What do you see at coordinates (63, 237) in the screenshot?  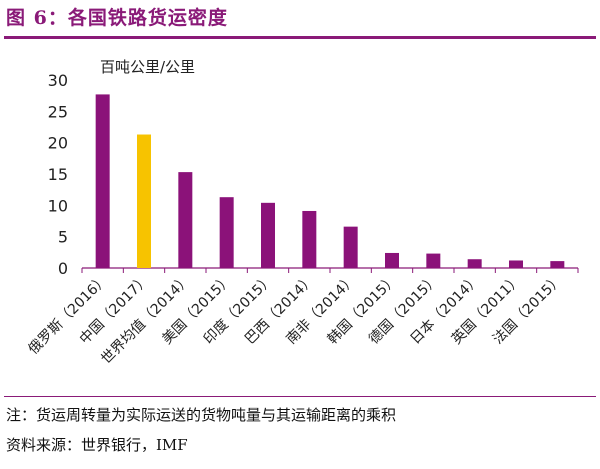 I see `y-tick-label: 5` at bounding box center [63, 237].